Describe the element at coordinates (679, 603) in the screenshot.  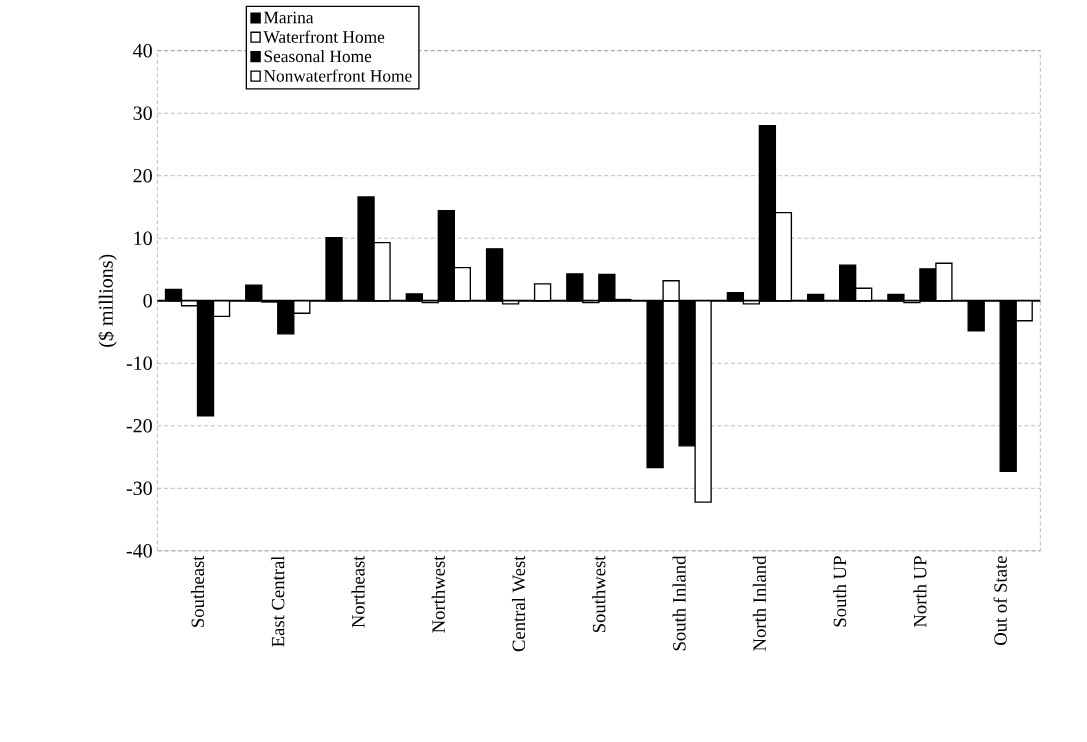
I see `x-tick-label: South Inland` at that location.